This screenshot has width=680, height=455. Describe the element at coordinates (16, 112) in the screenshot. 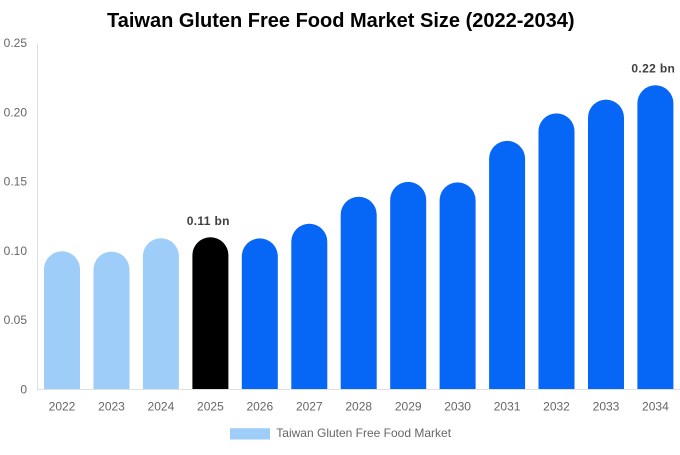

I see `svg-text: 0.20` at that location.